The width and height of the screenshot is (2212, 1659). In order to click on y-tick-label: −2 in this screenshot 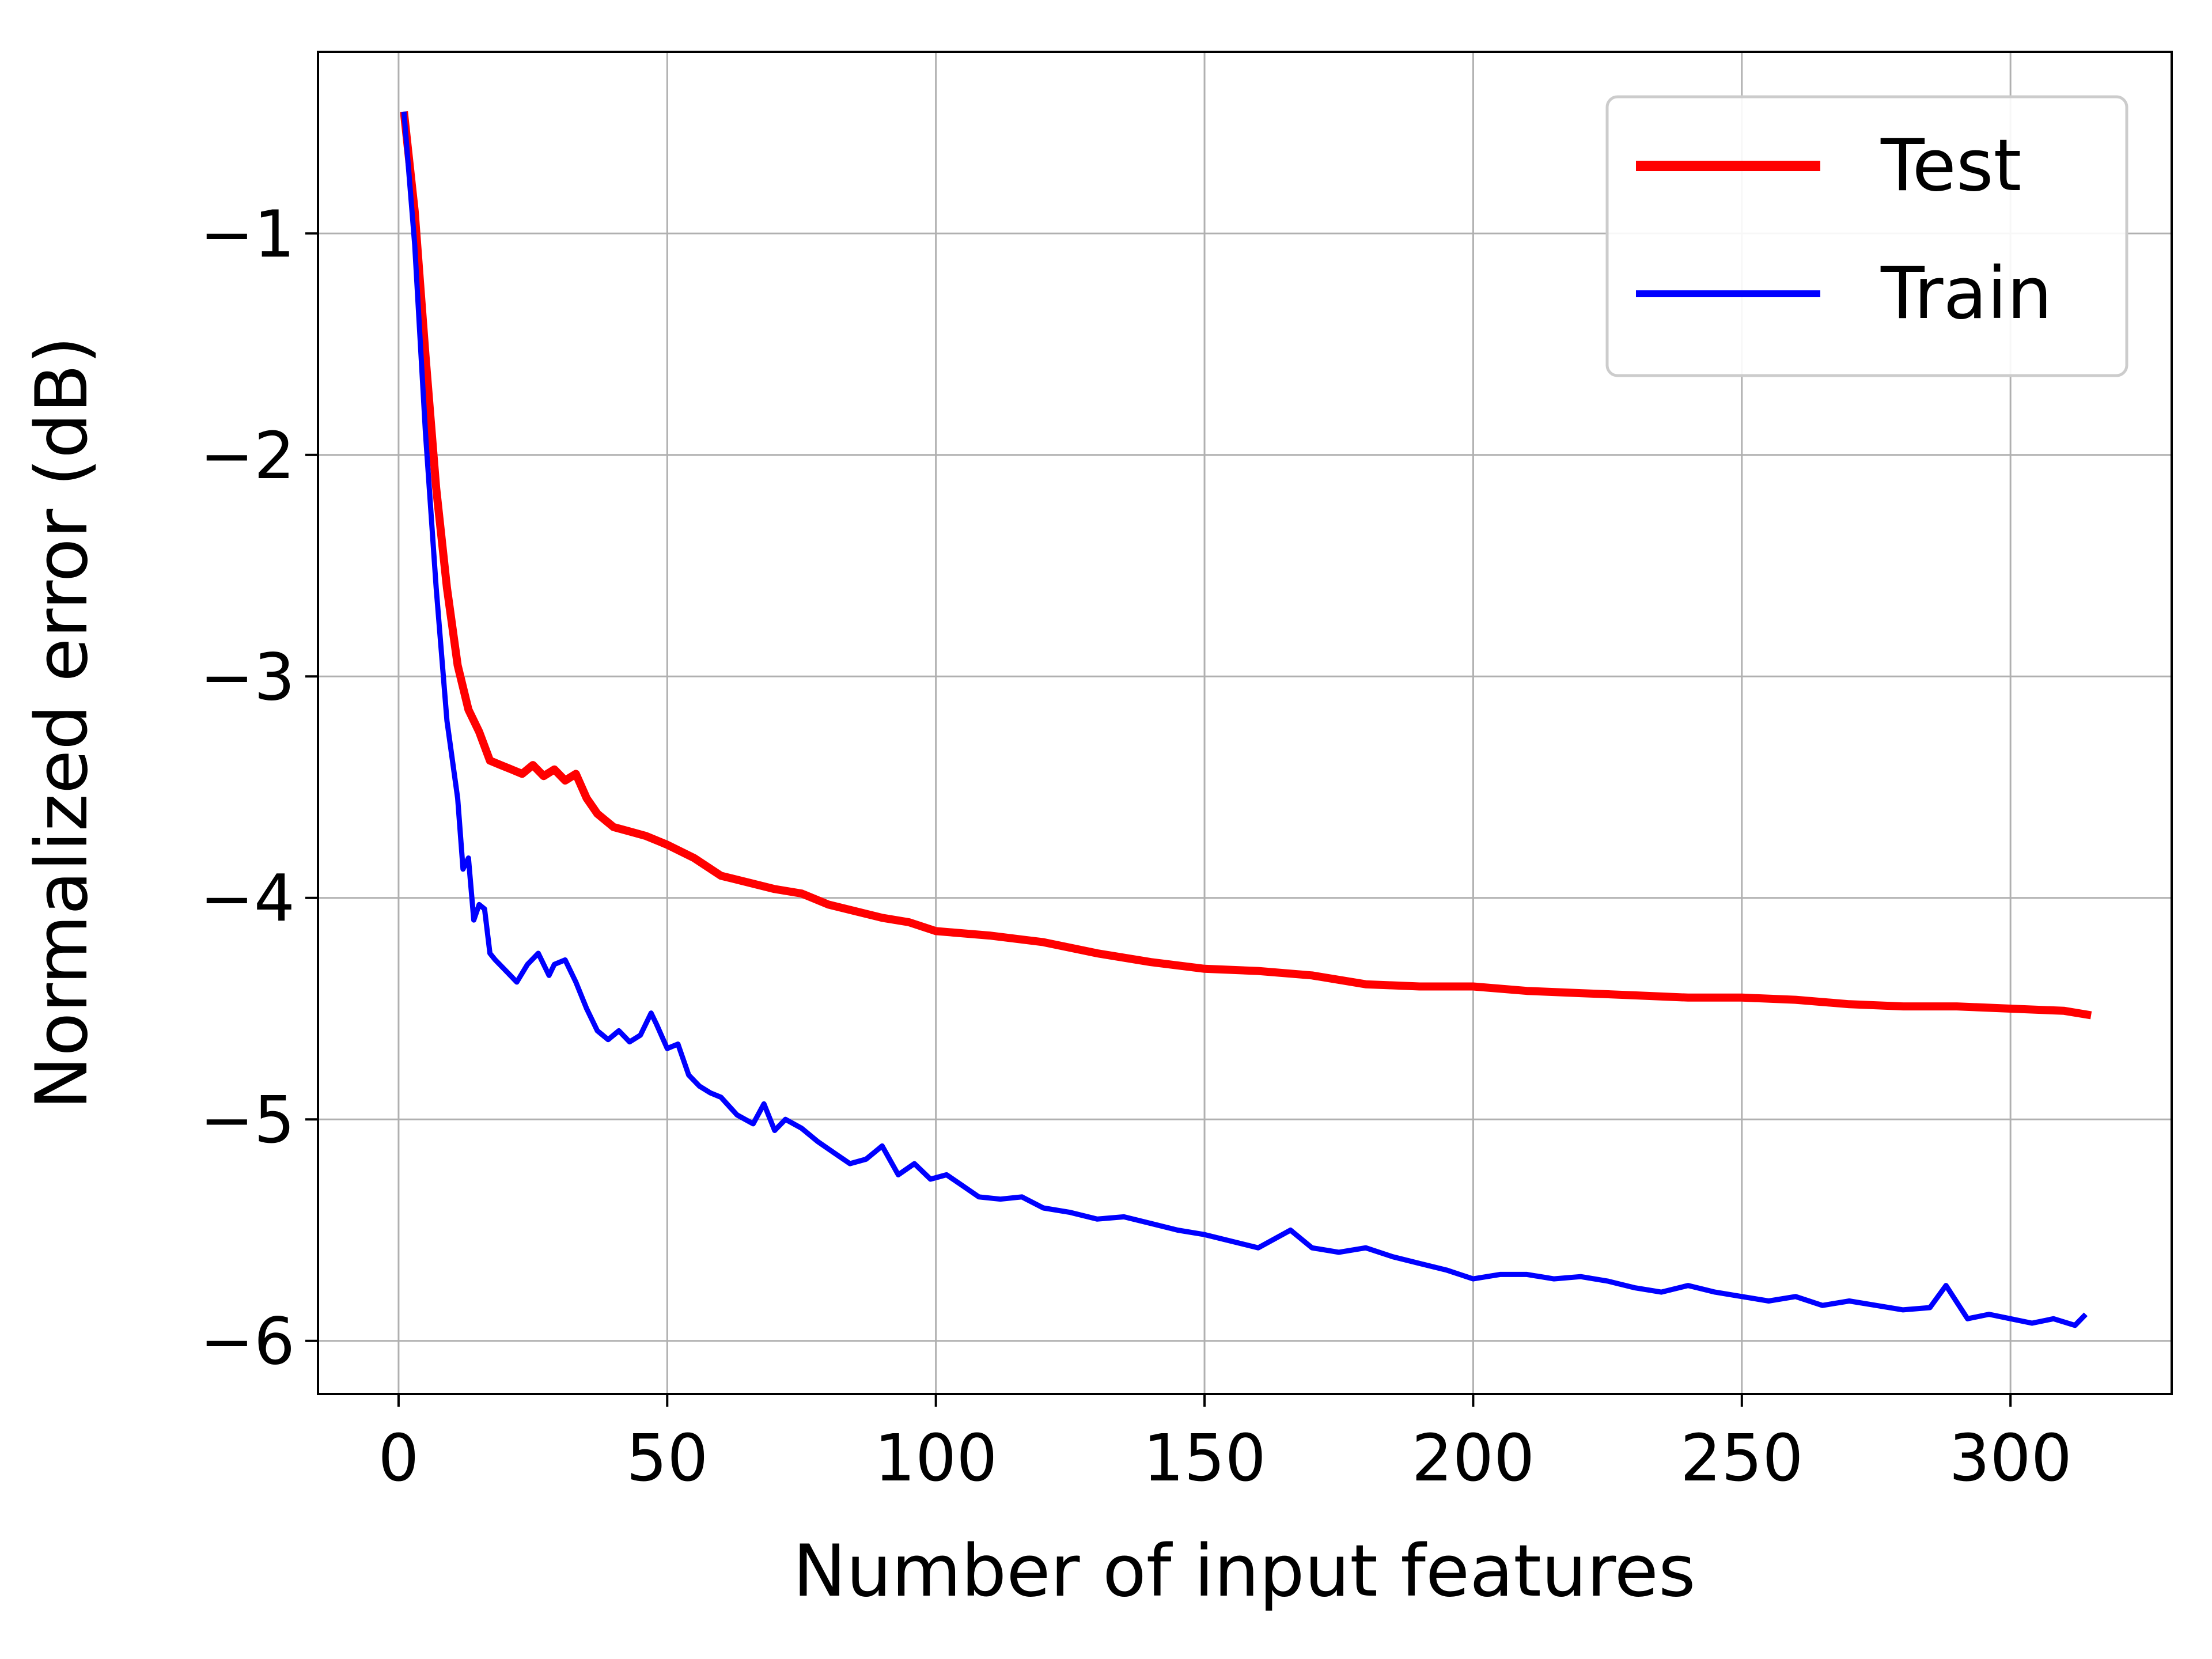, I will do `click(247, 456)`.